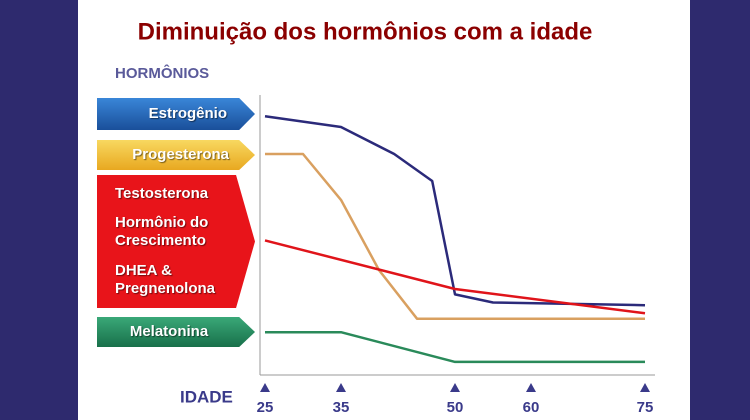  What do you see at coordinates (531, 407) in the screenshot?
I see `x-tick-label: 60` at bounding box center [531, 407].